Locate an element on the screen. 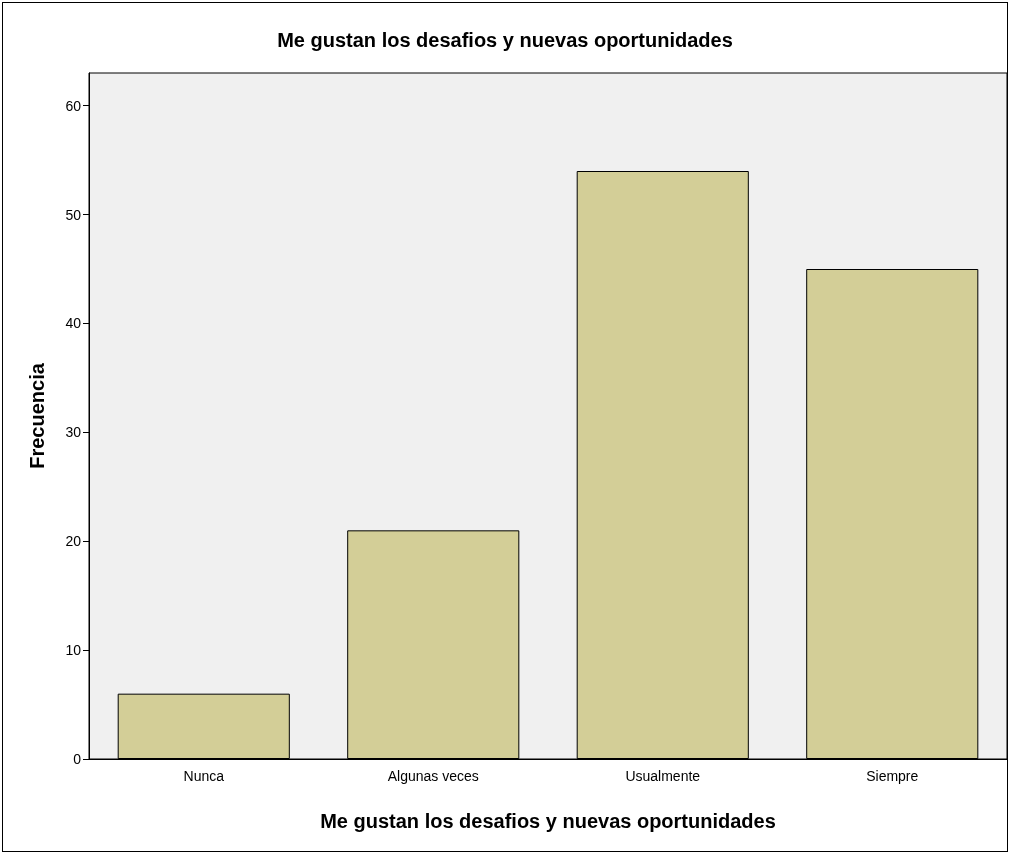  y-tick-label: 60 is located at coordinates (73, 105).